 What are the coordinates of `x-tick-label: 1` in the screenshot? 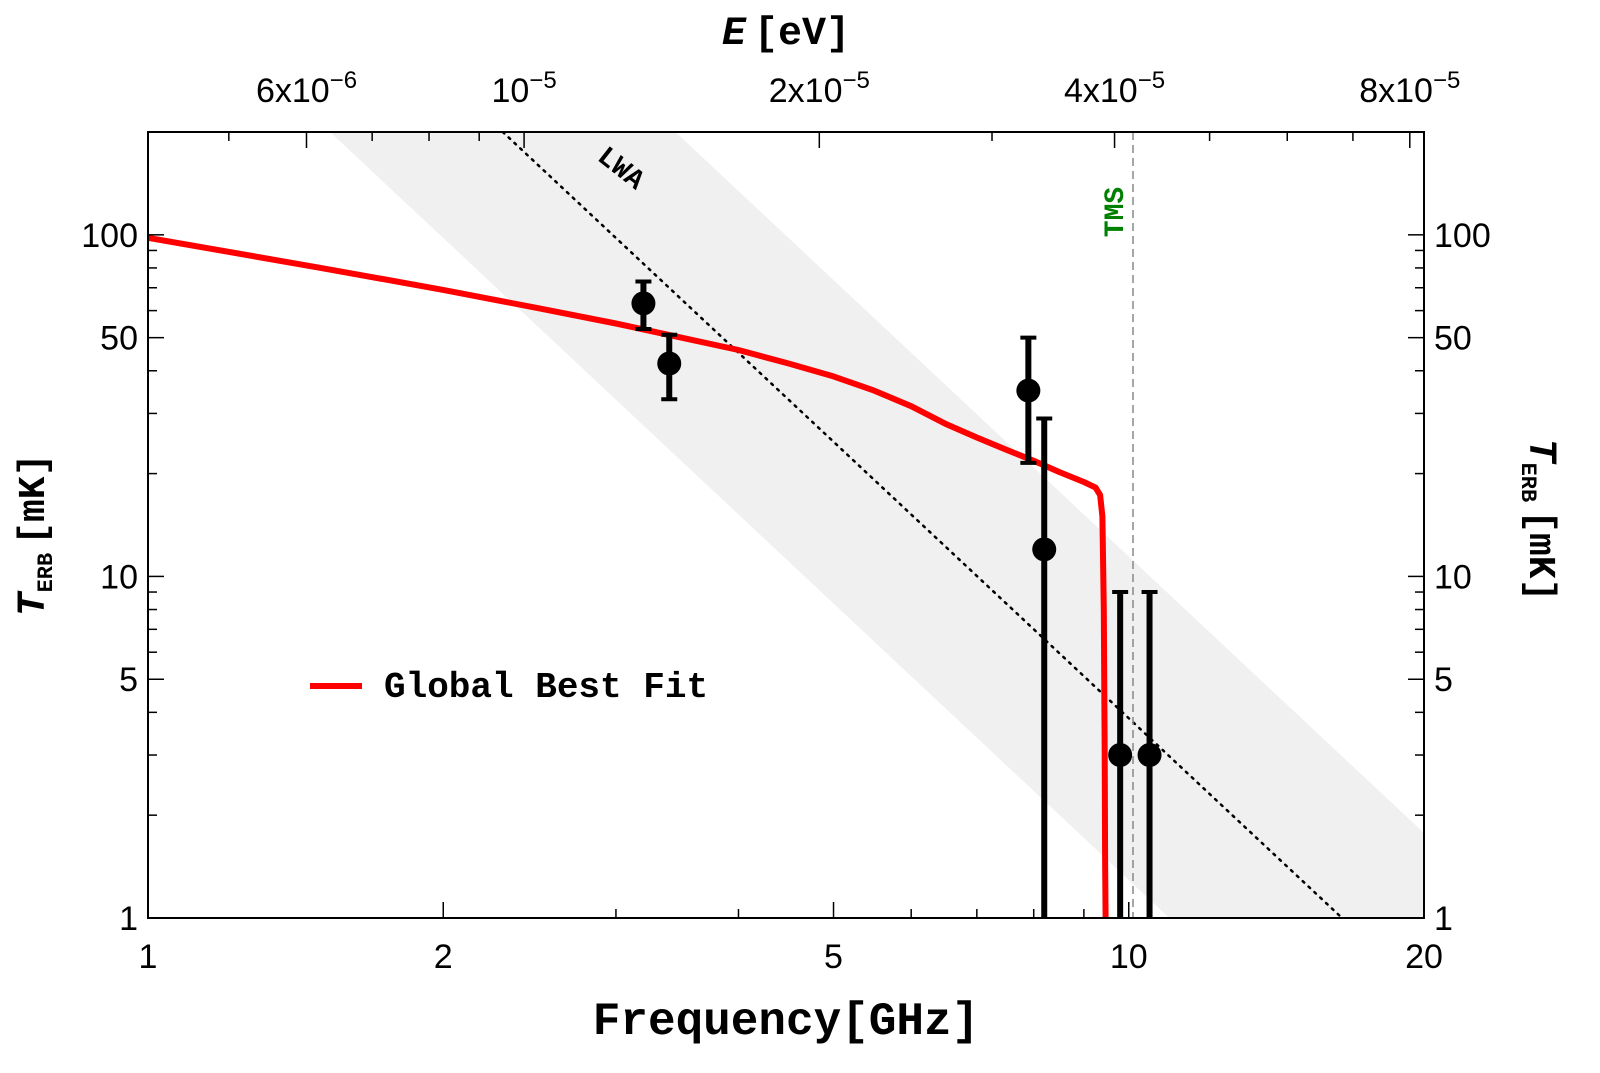 It's located at (148, 957).